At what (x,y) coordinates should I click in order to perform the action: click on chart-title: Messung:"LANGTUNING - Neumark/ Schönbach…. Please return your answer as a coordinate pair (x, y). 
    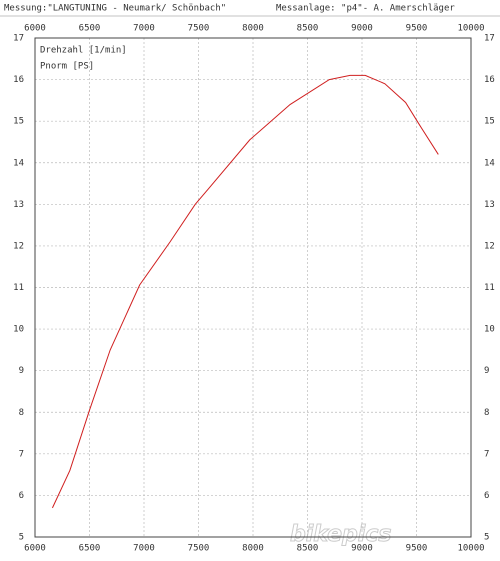
    Looking at the image, I should click on (115, 9).